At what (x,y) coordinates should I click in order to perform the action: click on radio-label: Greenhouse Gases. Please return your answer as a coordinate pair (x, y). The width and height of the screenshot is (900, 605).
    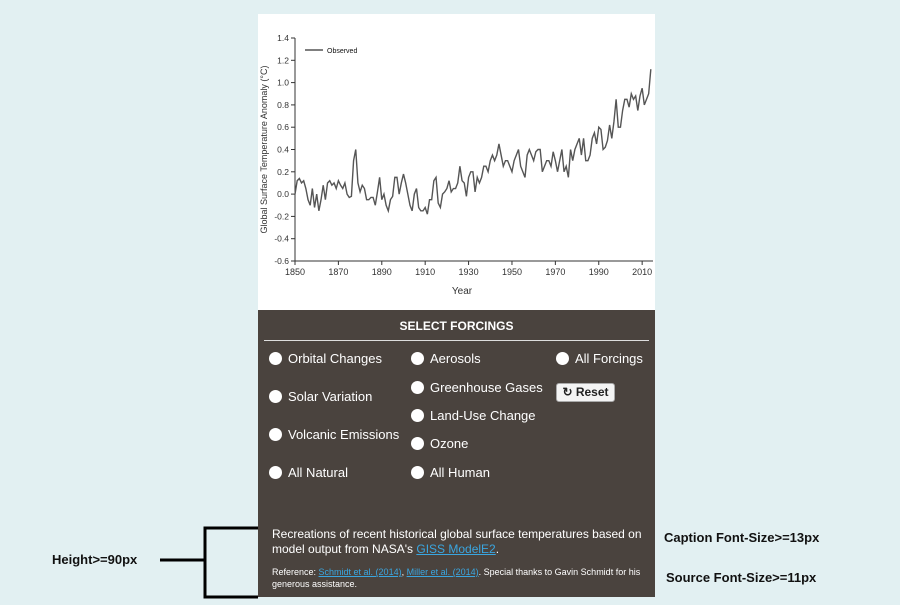
    Looking at the image, I should click on (486, 387).